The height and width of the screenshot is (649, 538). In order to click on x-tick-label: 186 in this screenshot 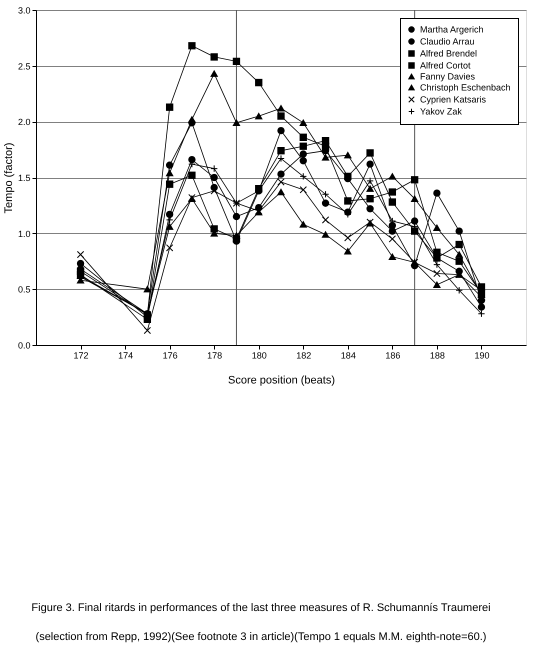, I will do `click(392, 355)`.